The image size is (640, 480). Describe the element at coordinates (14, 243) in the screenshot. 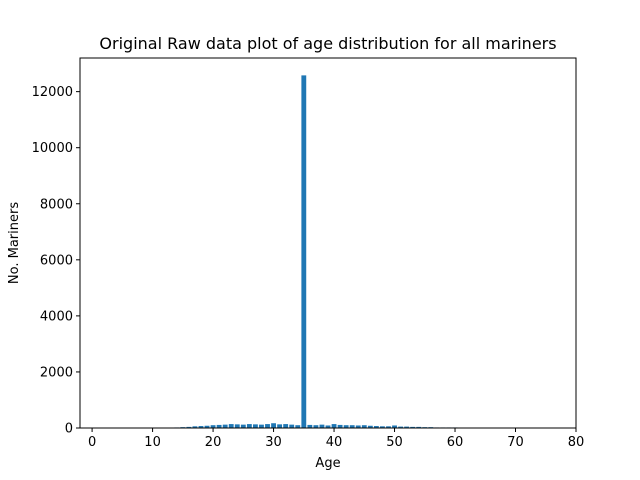

I see `y-axis-label: No. Mariners` at that location.